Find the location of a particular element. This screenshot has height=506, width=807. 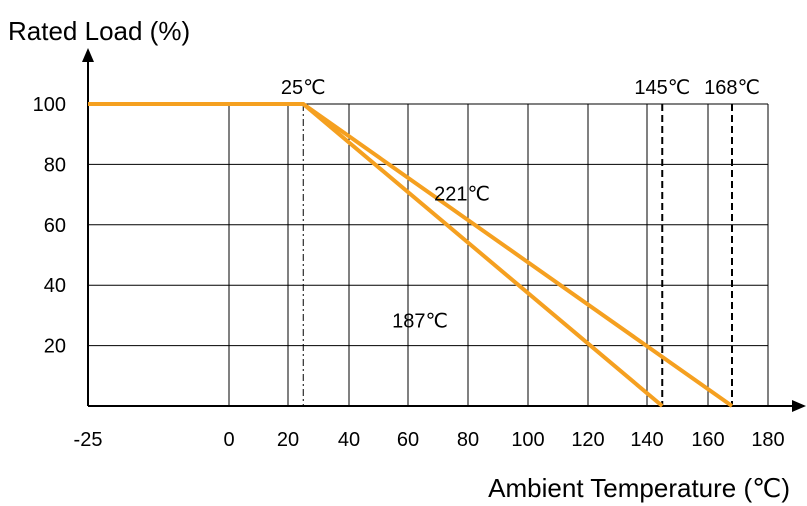

y-axis-arrow is located at coordinates (88, 55).